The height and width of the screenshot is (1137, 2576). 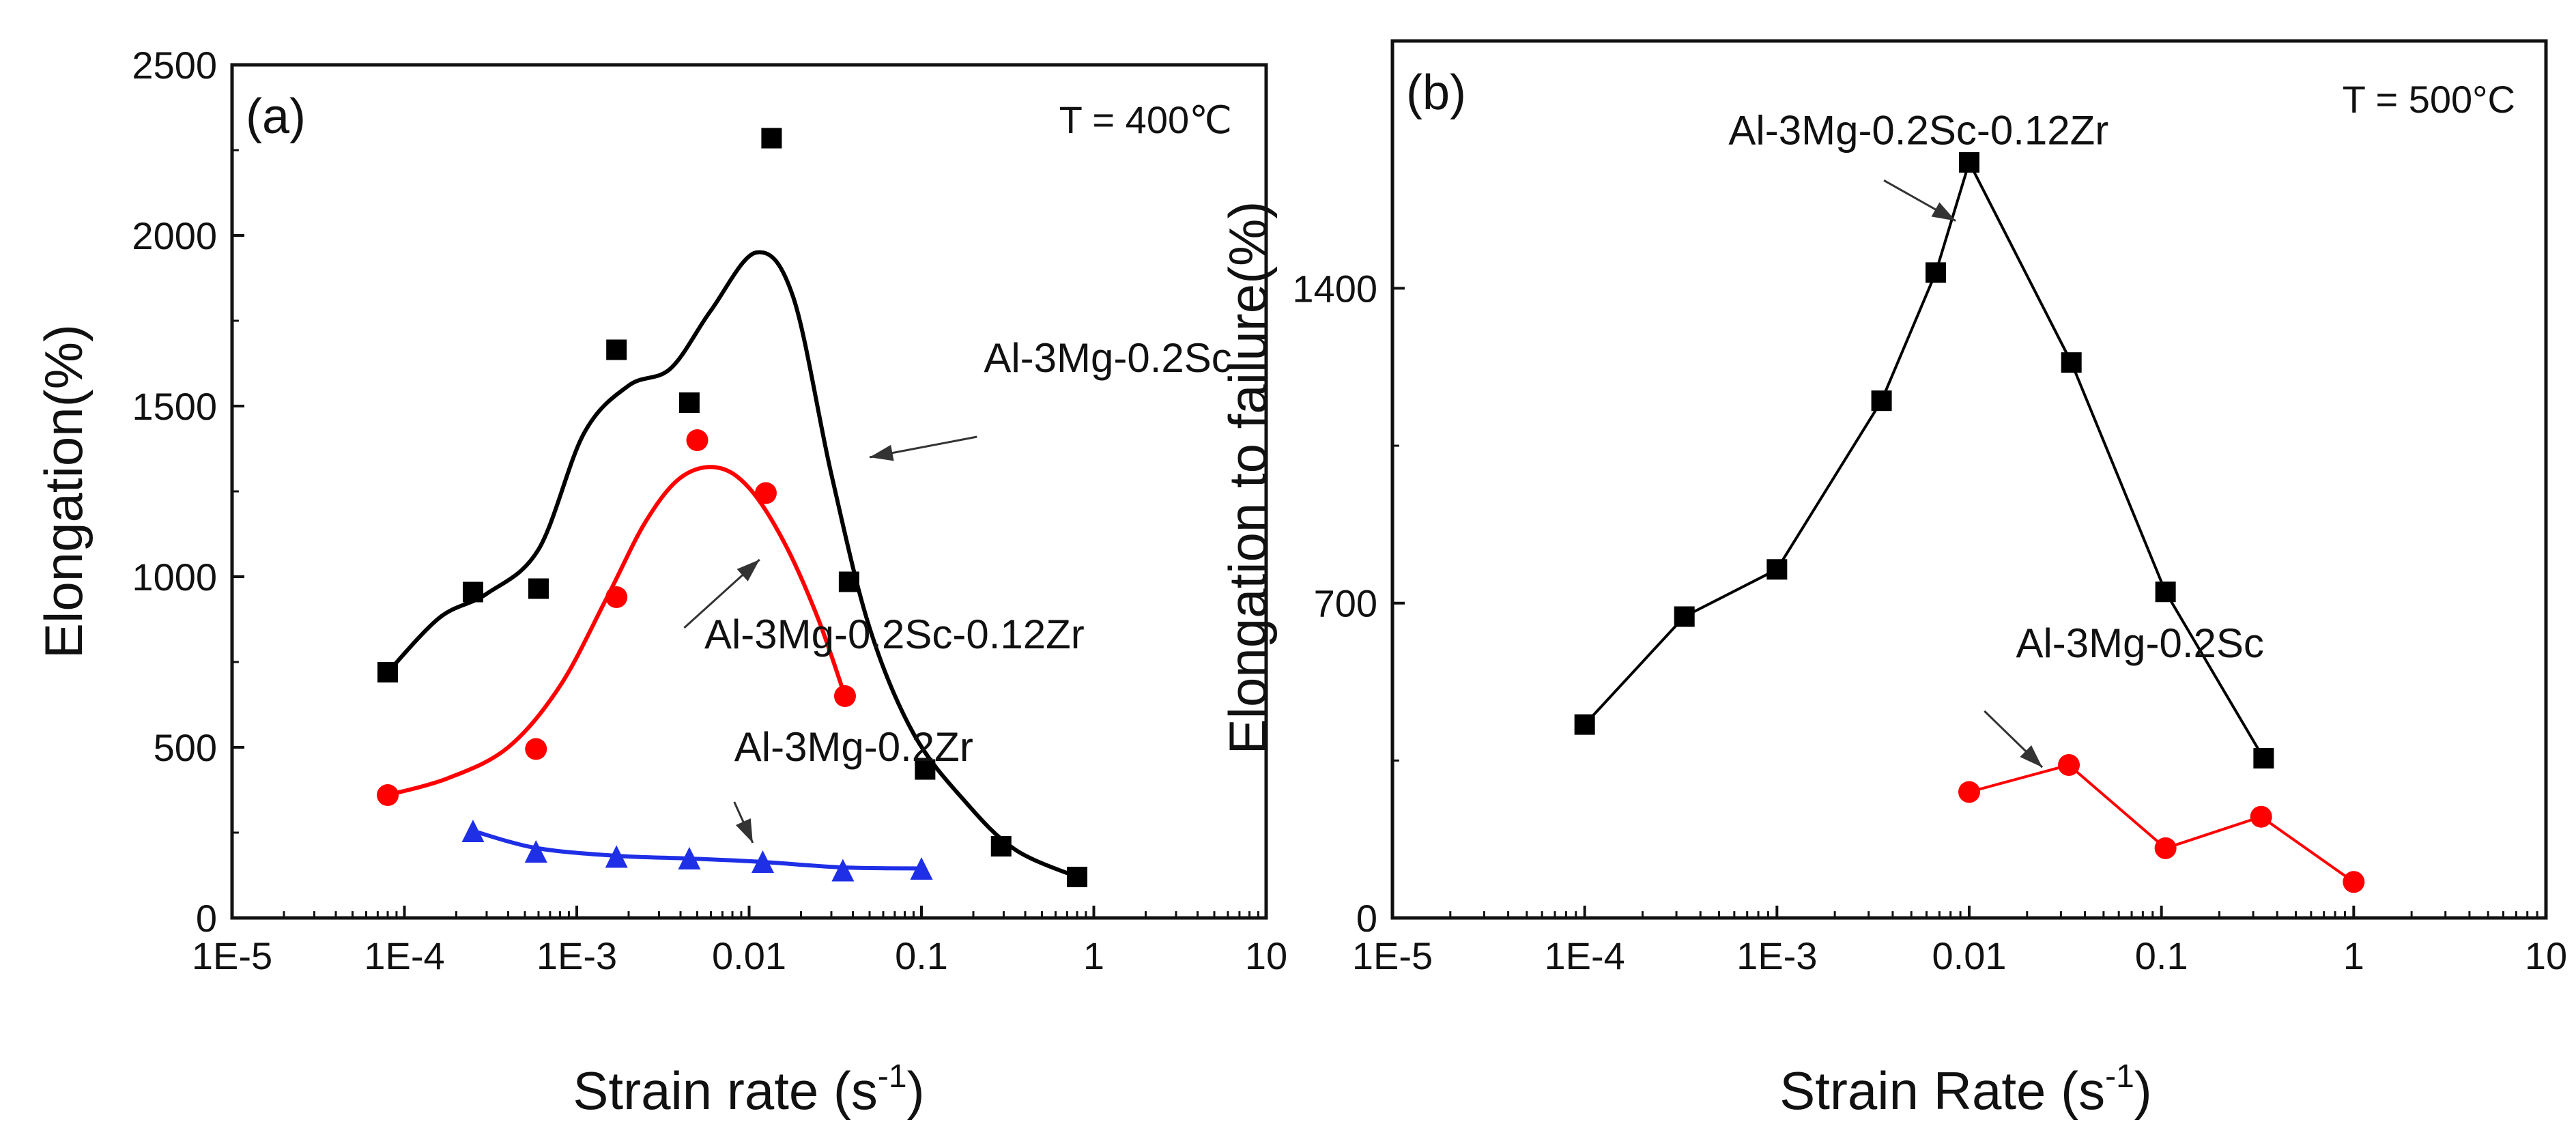 I want to click on panel-a-arrows, so click(x=830, y=639).